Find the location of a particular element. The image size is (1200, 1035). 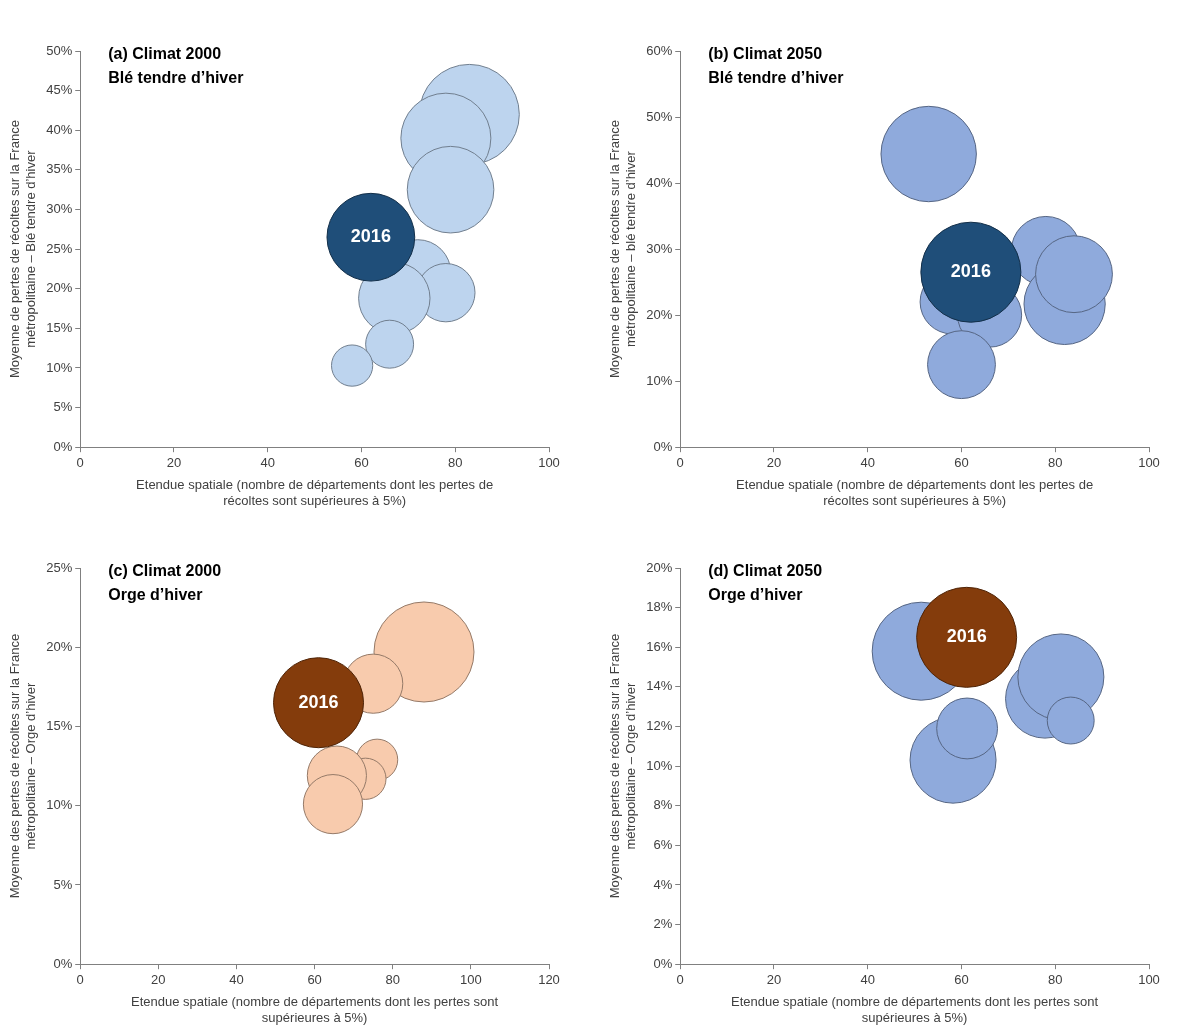

y-tick-label: 45% is located at coordinates (59, 90).